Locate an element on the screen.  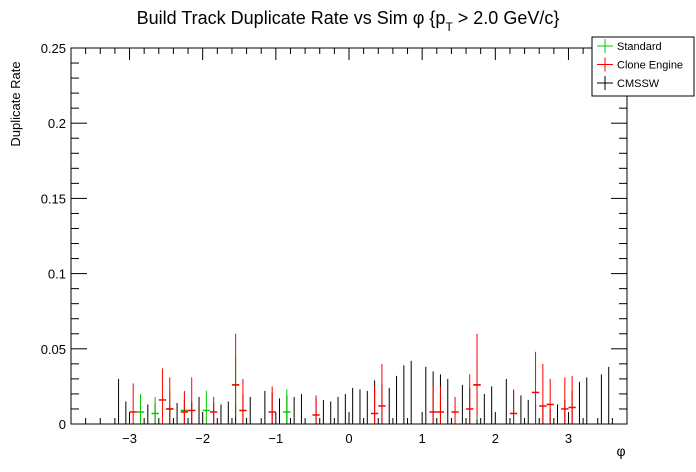
data-marks is located at coordinates (364, 378).